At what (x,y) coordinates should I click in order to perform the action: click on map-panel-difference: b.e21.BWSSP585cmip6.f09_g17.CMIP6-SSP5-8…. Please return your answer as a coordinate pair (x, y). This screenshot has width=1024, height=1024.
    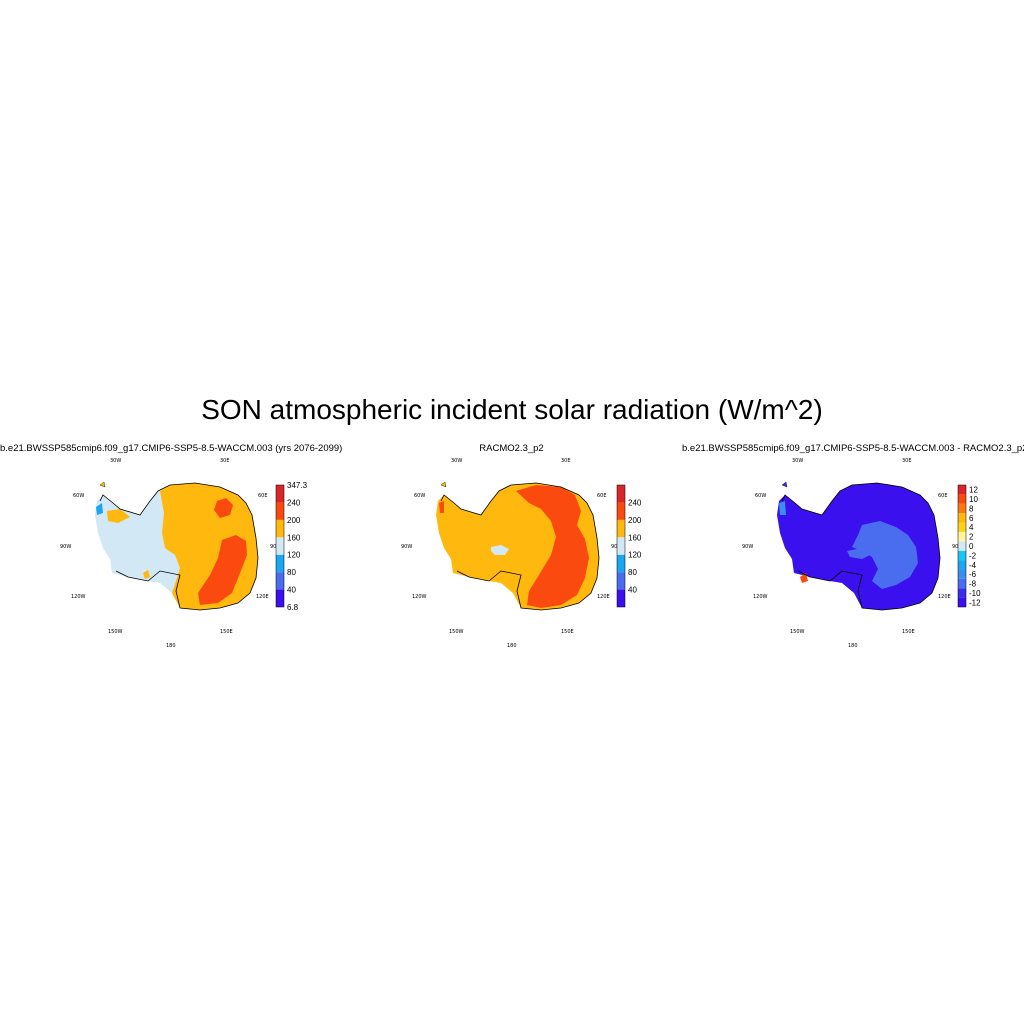
    Looking at the image, I should click on (853, 553).